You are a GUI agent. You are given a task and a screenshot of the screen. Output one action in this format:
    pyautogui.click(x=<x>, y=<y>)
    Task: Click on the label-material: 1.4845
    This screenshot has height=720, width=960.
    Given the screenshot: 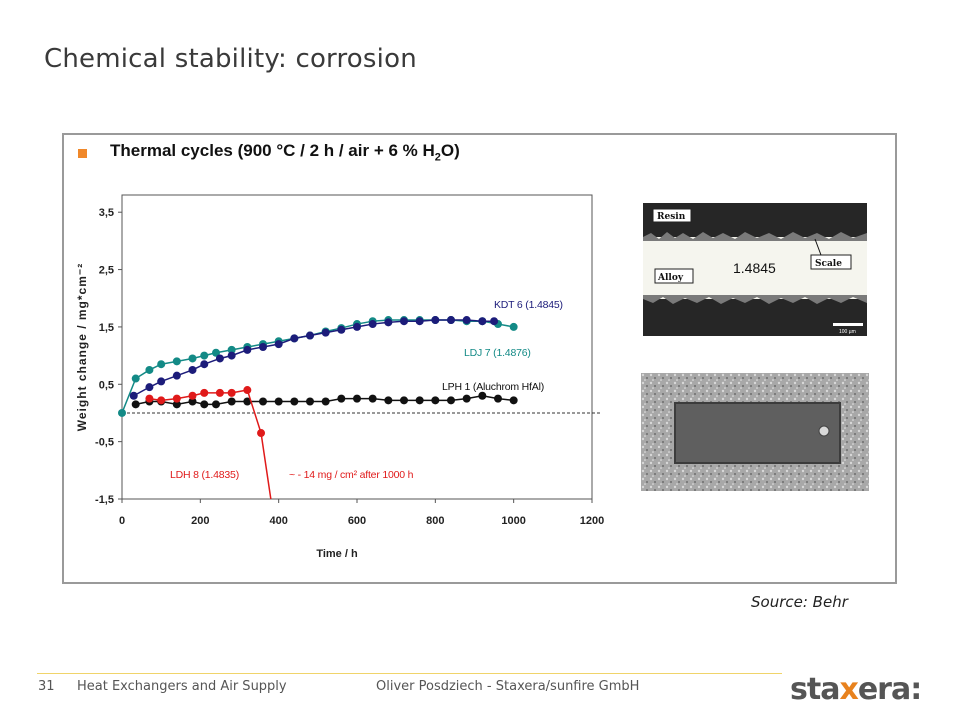 What is the action you would take?
    pyautogui.click(x=754, y=268)
    